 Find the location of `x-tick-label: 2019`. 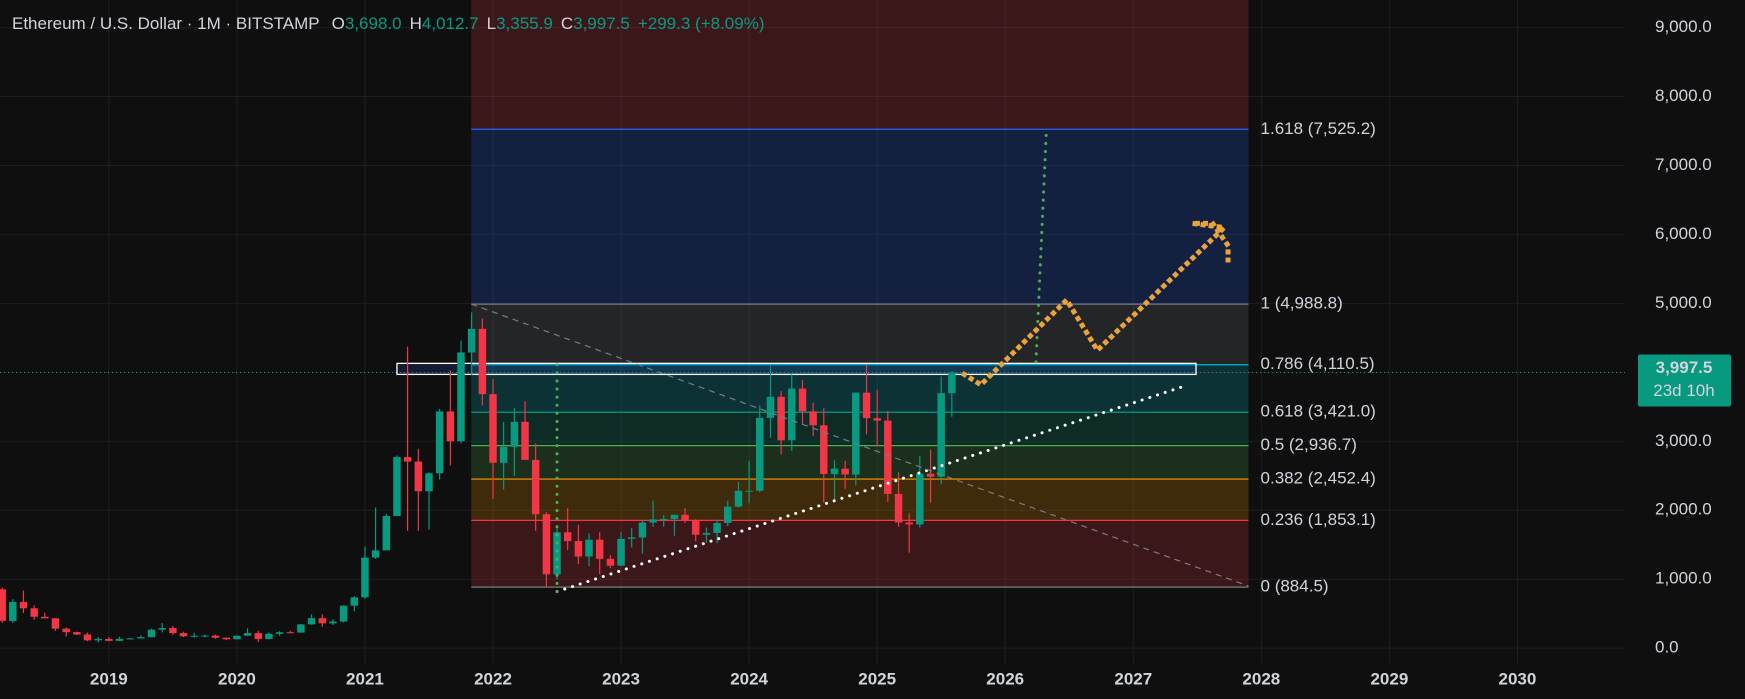

x-tick-label: 2019 is located at coordinates (109, 678).